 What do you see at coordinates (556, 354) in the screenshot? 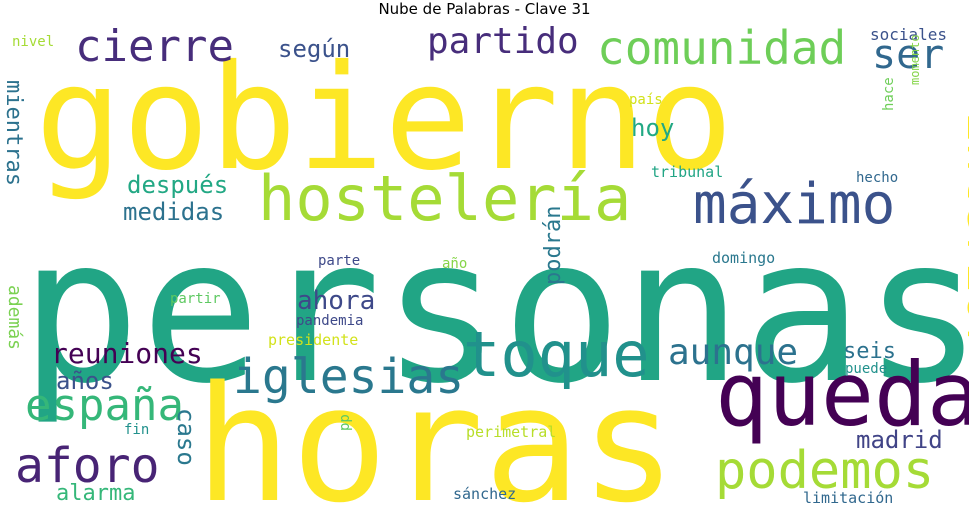
I see `word-5: toque` at bounding box center [556, 354].